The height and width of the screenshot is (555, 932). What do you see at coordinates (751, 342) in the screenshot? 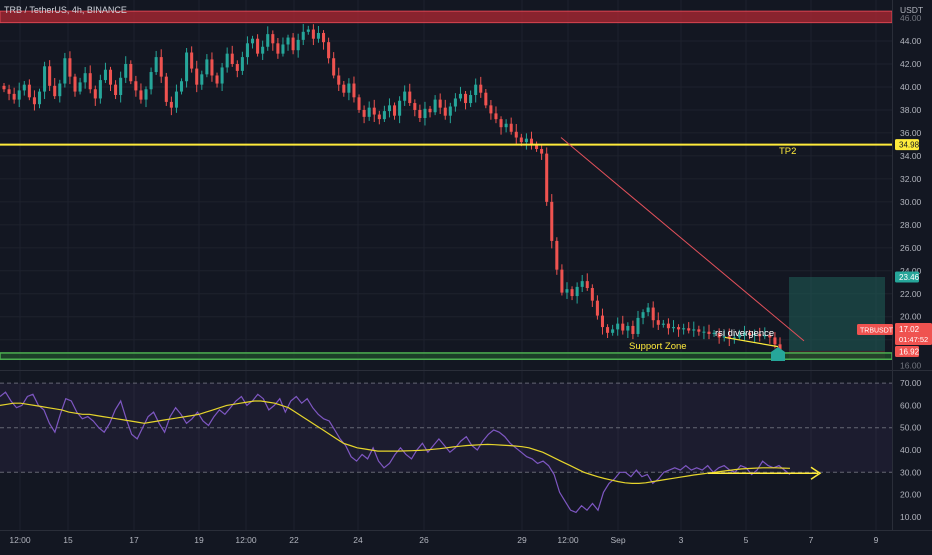
I see `rsi-divergence-arrow` at bounding box center [751, 342].